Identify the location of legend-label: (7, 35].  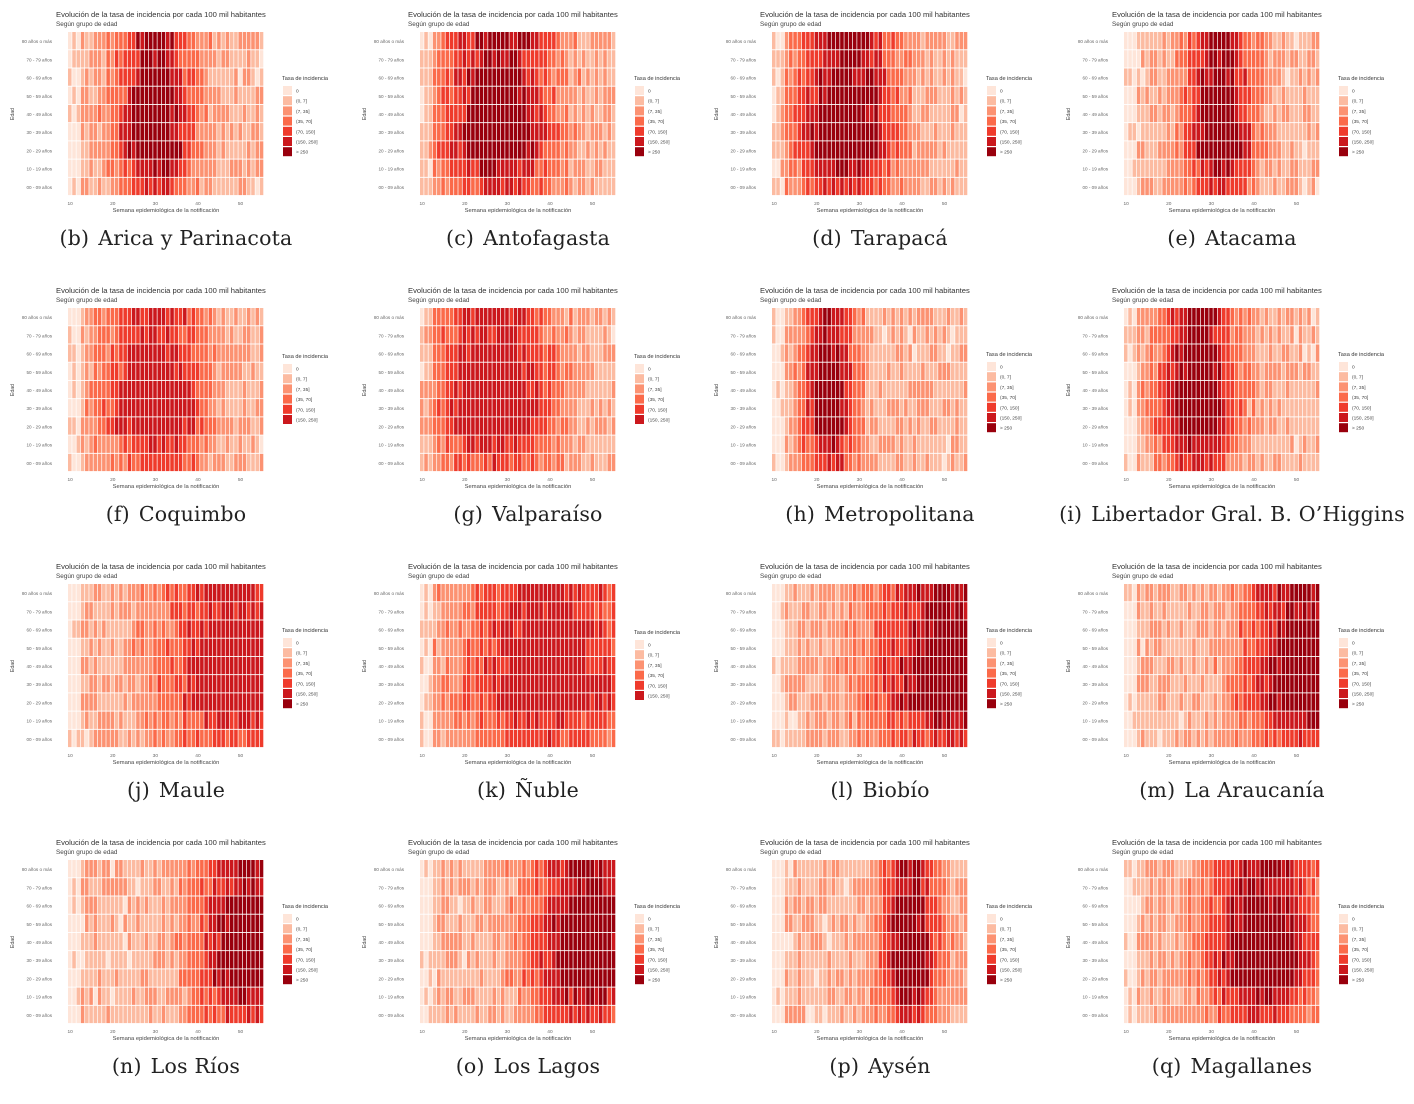
(303, 390).